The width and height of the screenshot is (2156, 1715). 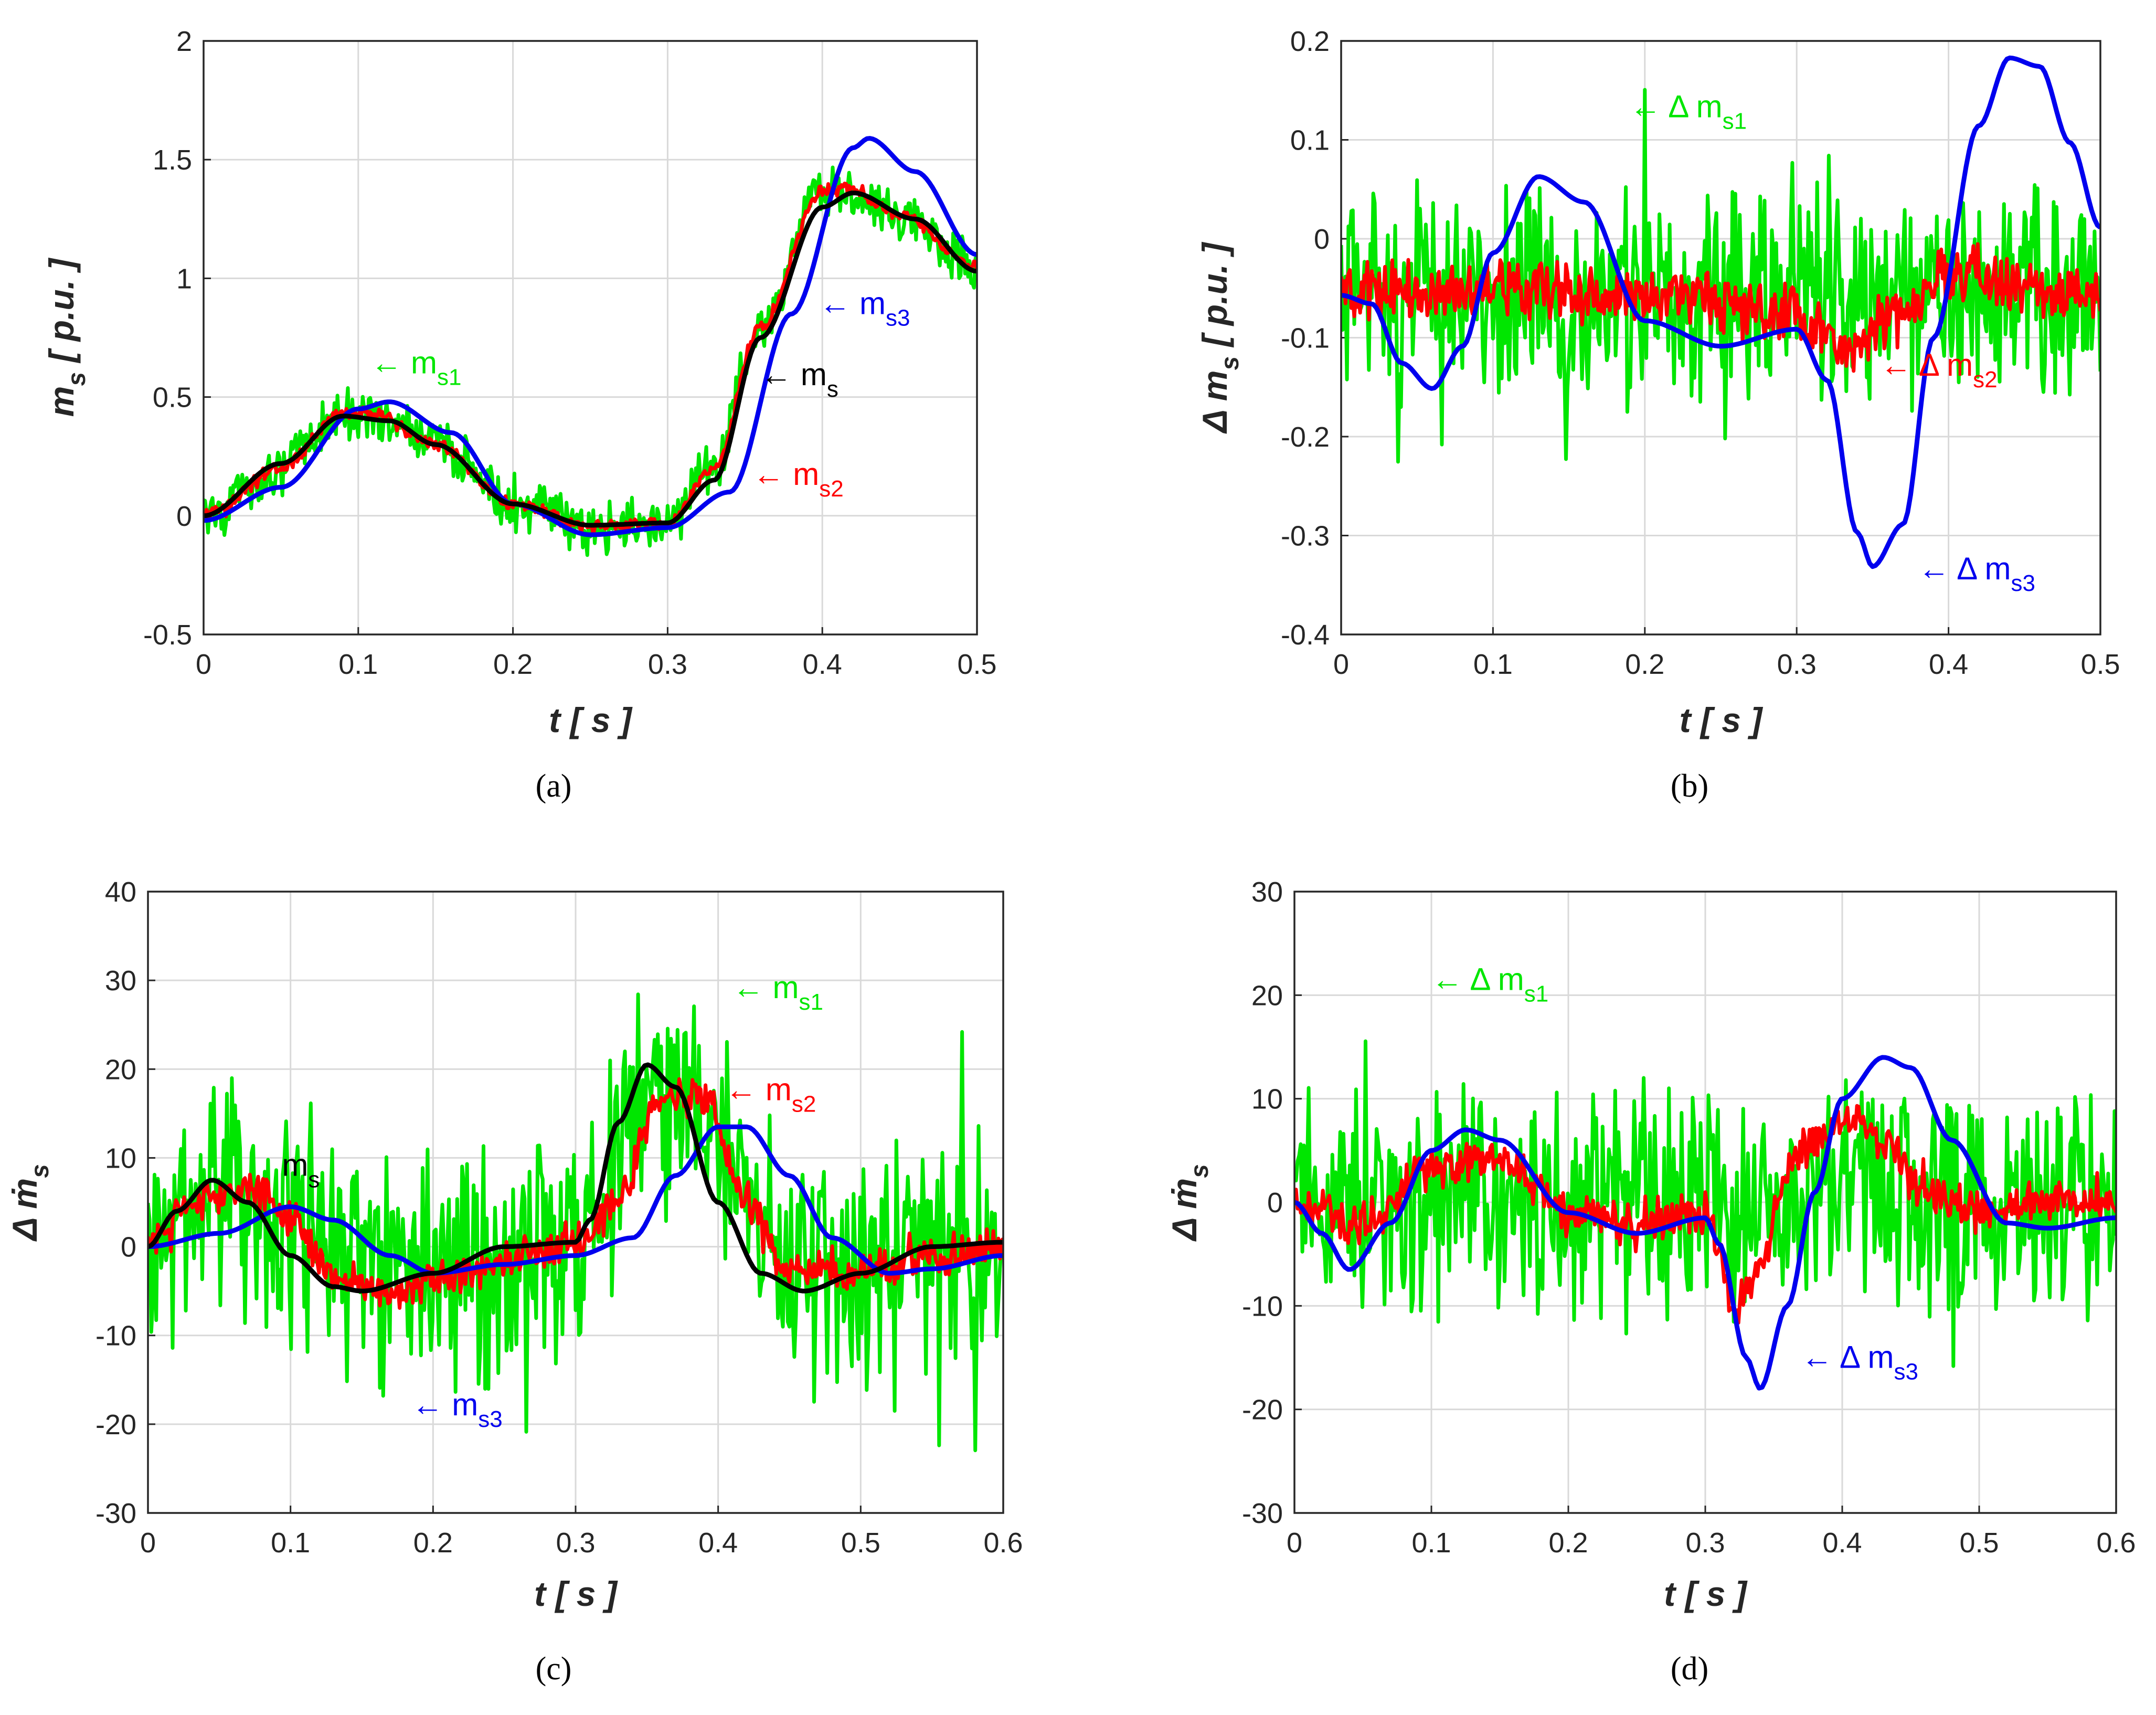 I want to click on panel-label-d: (d), so click(x=1689, y=1669).